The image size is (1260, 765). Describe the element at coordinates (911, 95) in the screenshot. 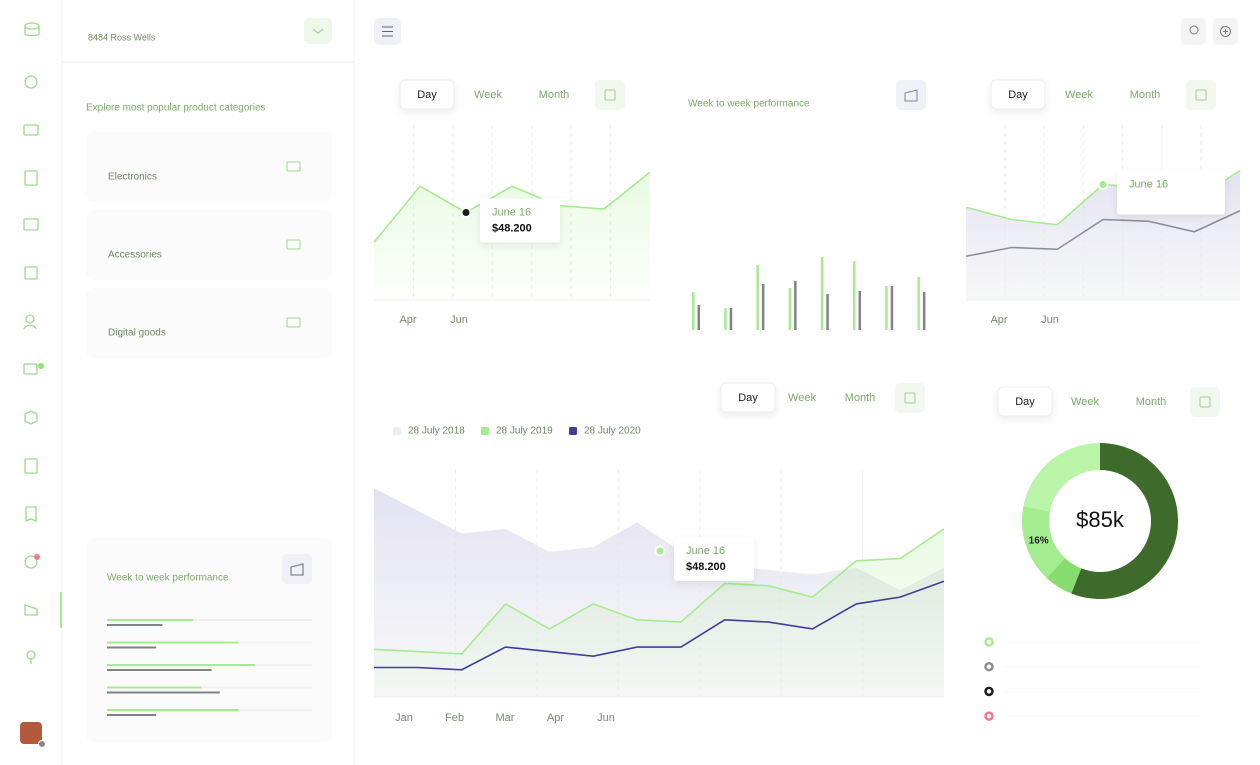

I see `chart-button` at that location.